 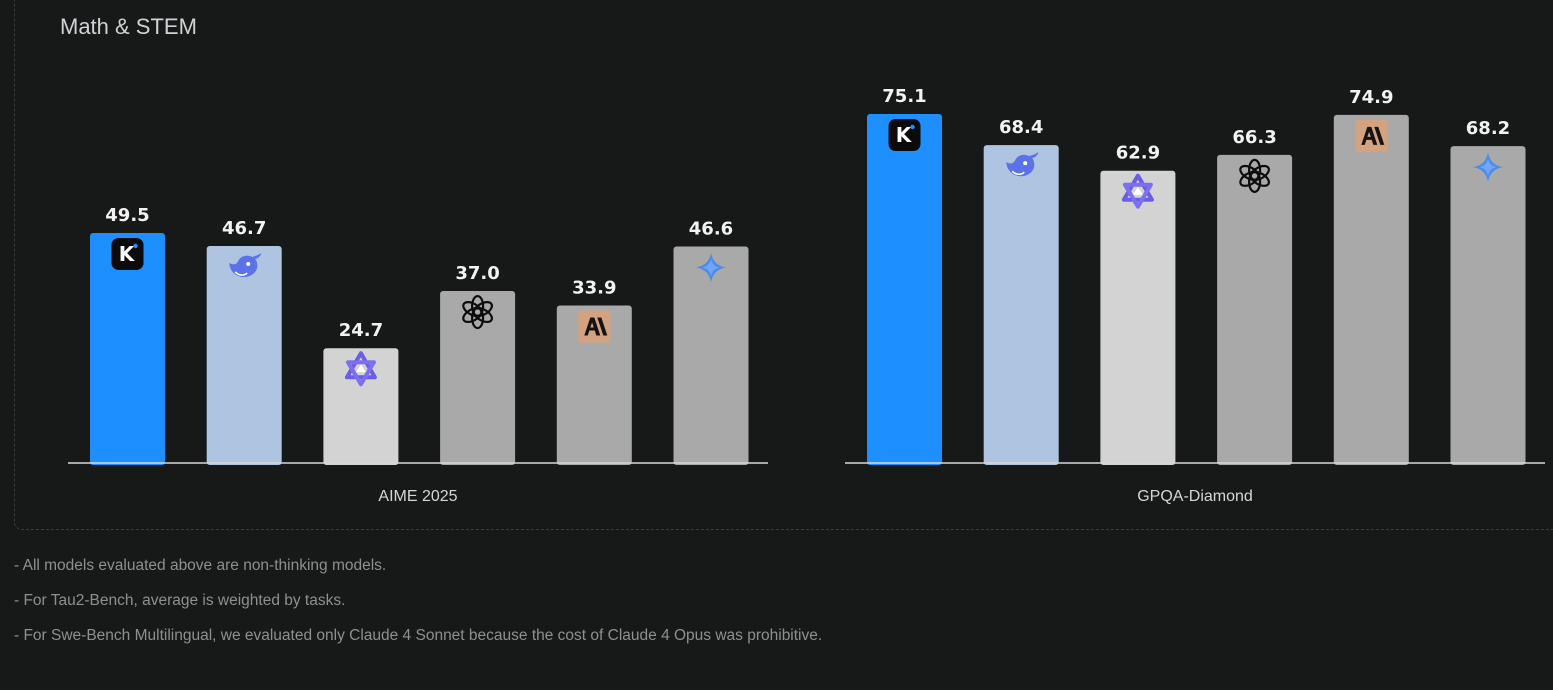 What do you see at coordinates (477, 273) in the screenshot?
I see `data-label: 37.0` at bounding box center [477, 273].